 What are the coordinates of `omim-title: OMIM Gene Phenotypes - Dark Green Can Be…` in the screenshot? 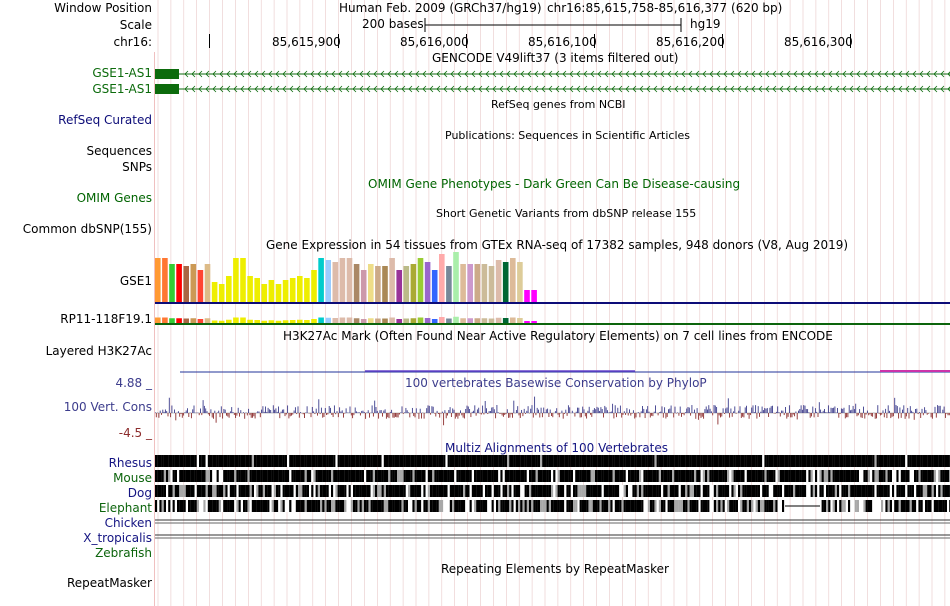 It's located at (554, 184).